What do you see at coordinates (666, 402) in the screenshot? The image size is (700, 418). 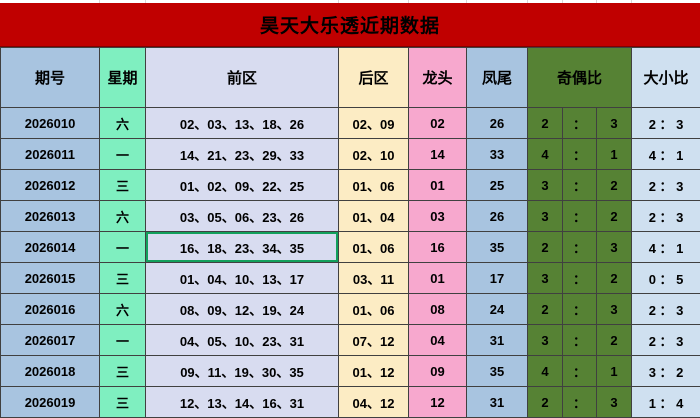 I see `cell-big-small-ratio: 1 ： 4` at bounding box center [666, 402].